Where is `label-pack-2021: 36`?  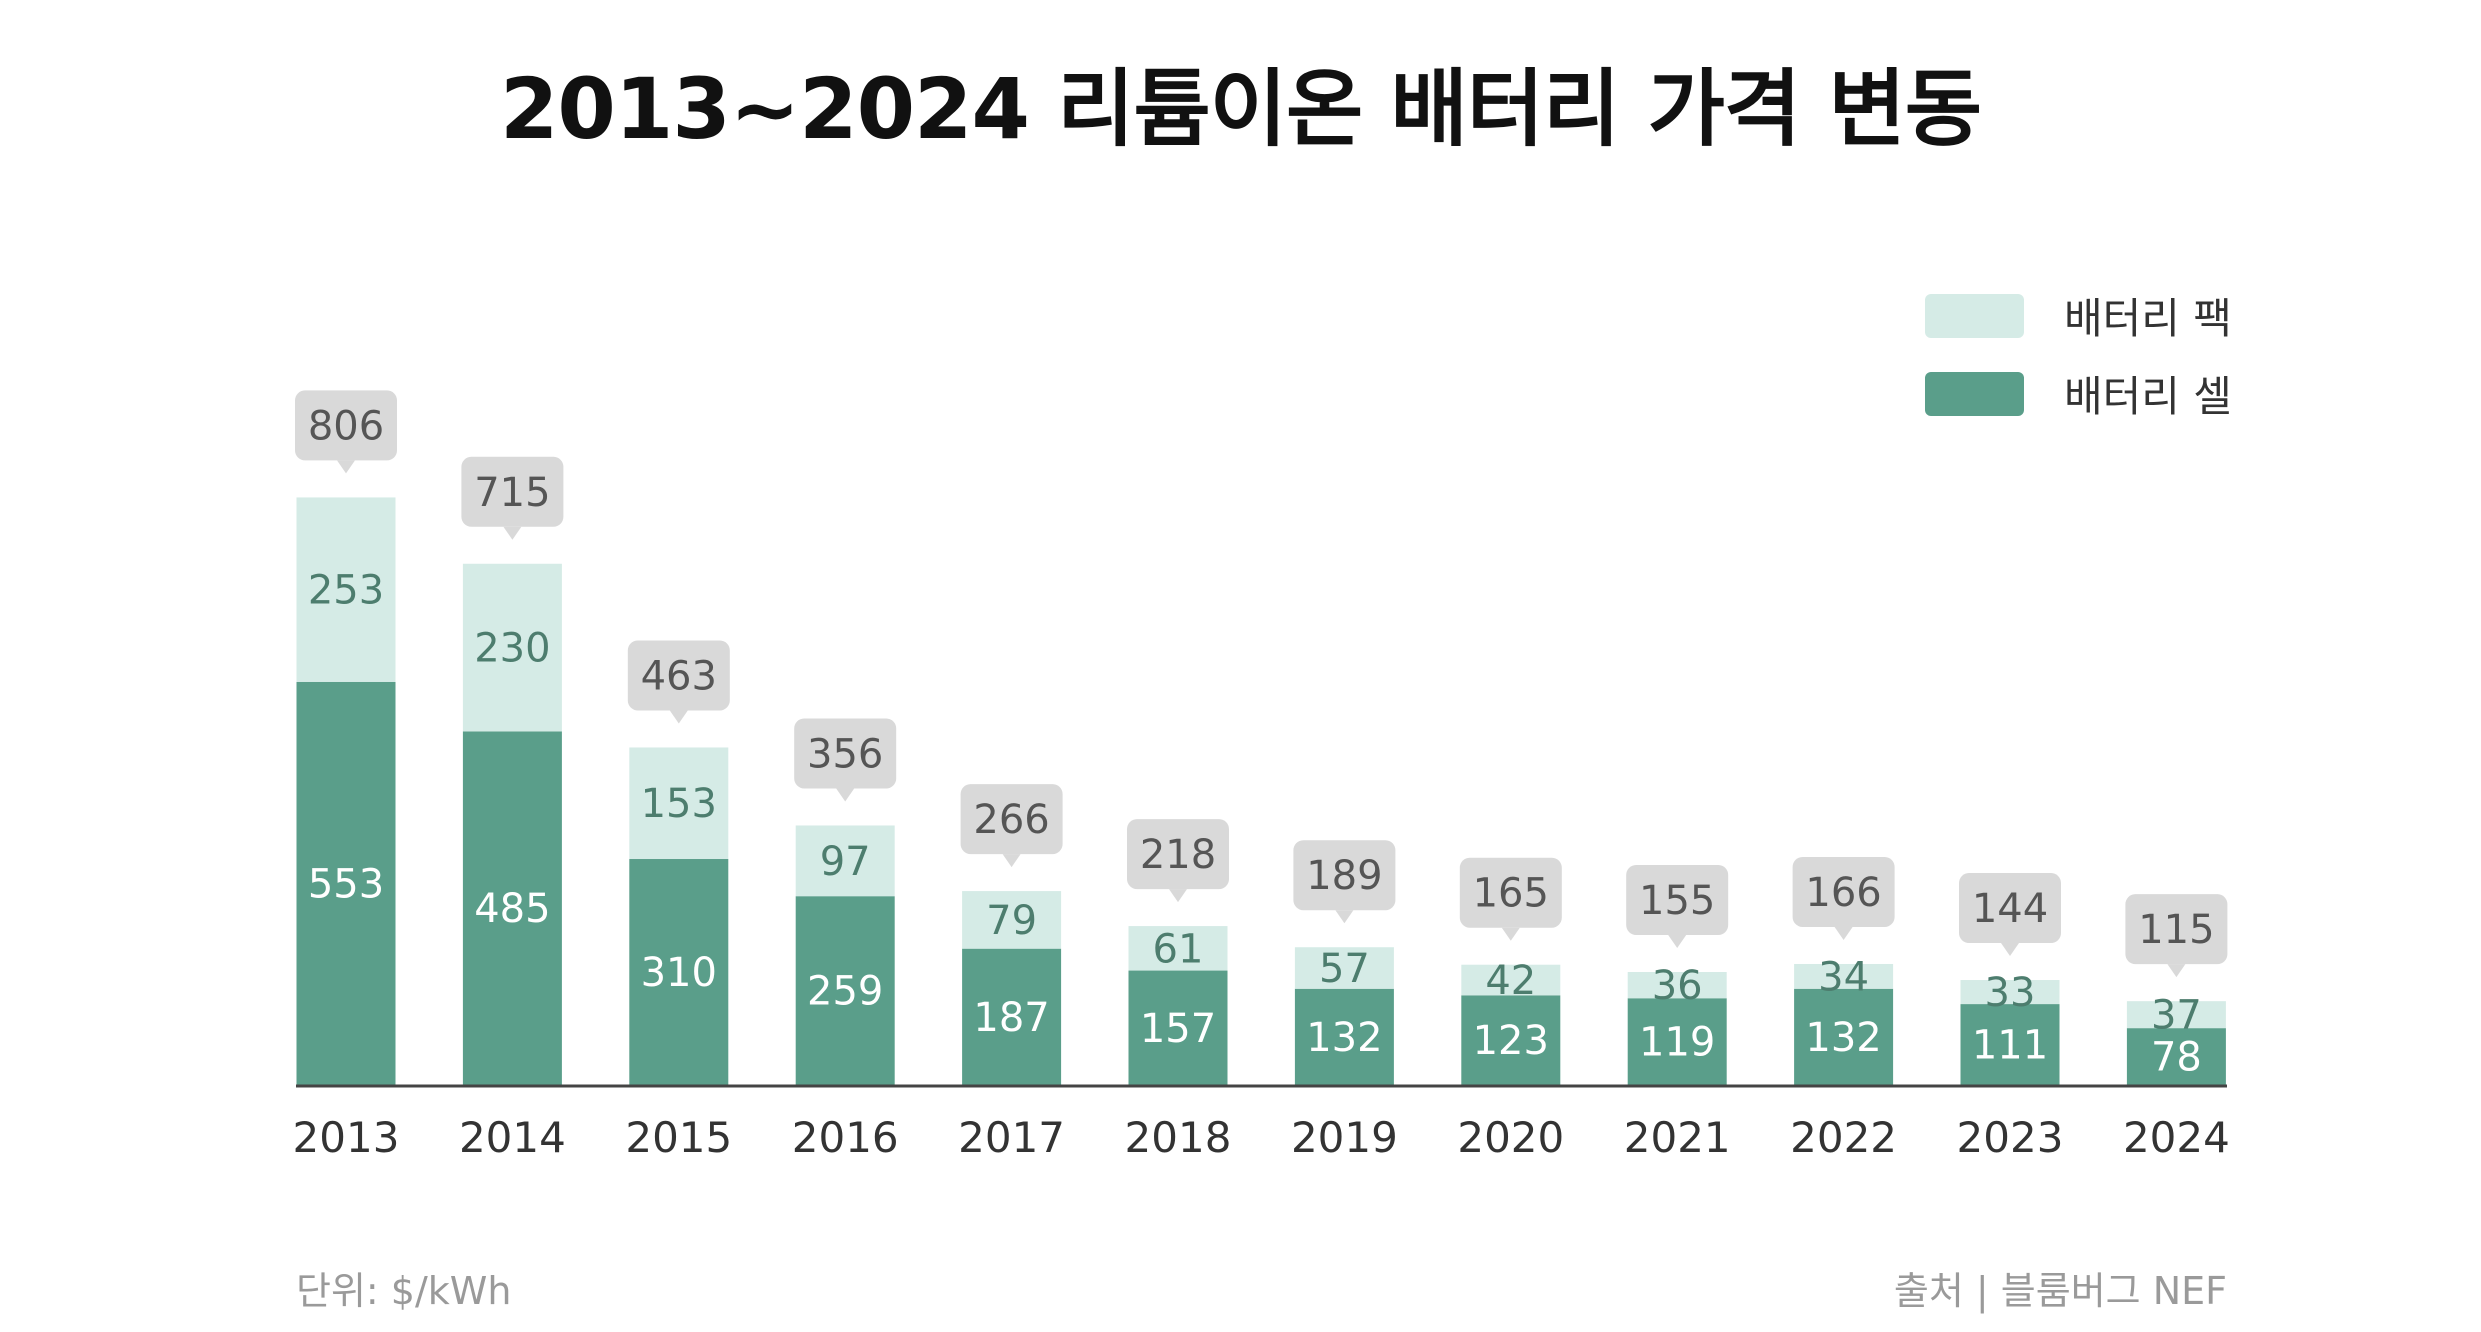 label-pack-2021: 36 is located at coordinates (1677, 986).